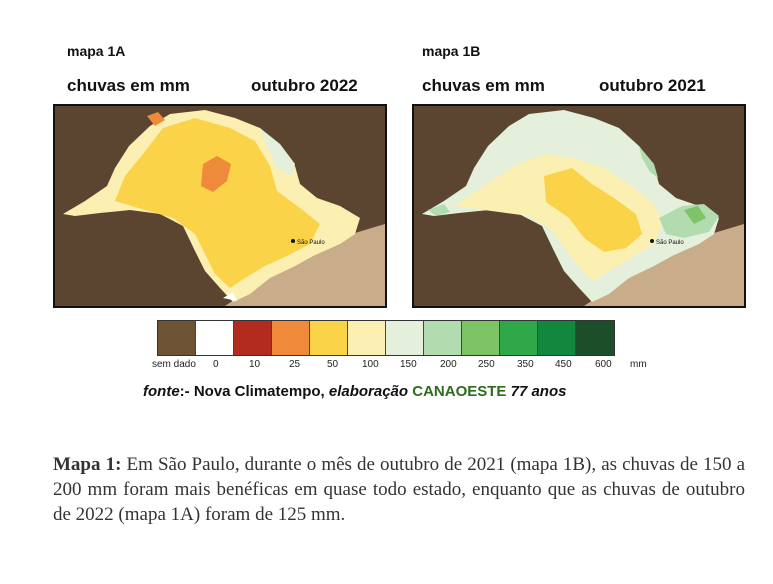  Describe the element at coordinates (370, 364) in the screenshot. I see `legend-tick-label: 100` at that location.